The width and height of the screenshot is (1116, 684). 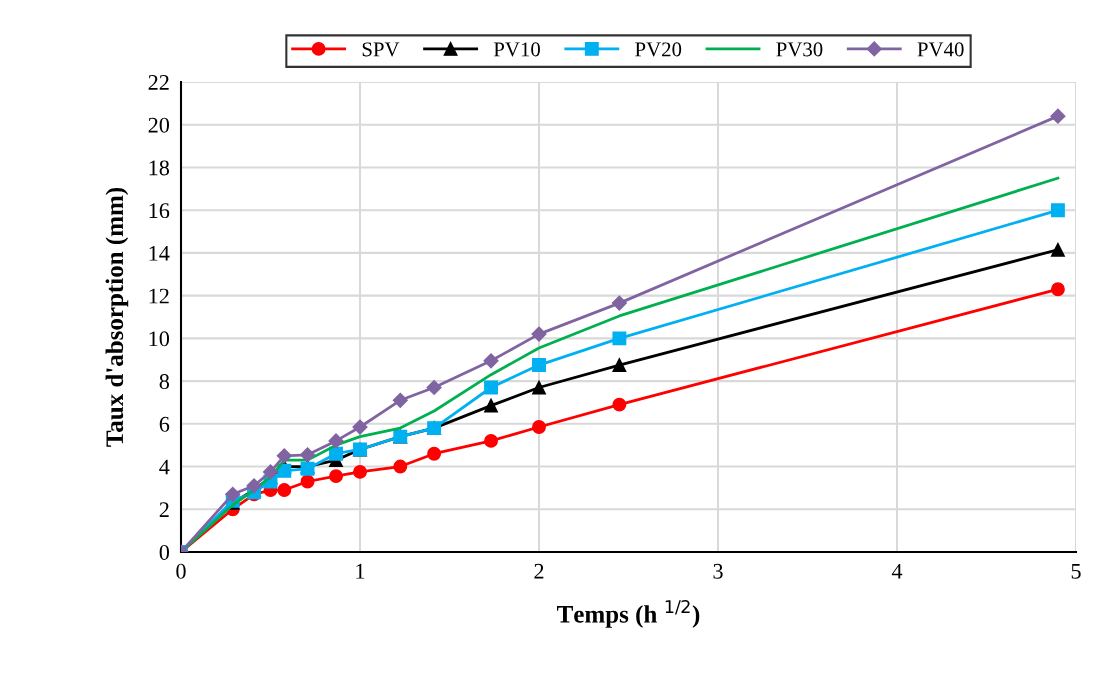 What do you see at coordinates (164, 382) in the screenshot?
I see `y-tick-label: 8` at bounding box center [164, 382].